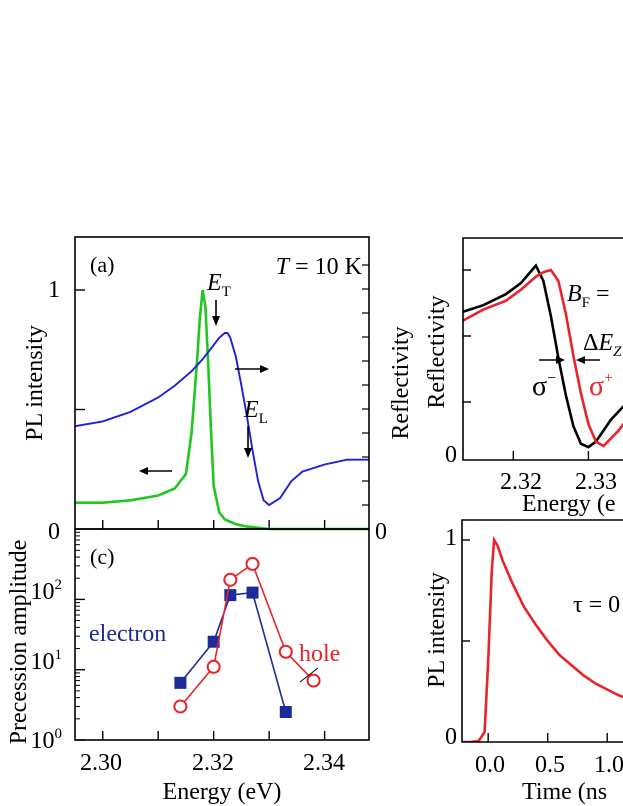  I want to click on splitting-arrow-left-head, so click(560, 360).